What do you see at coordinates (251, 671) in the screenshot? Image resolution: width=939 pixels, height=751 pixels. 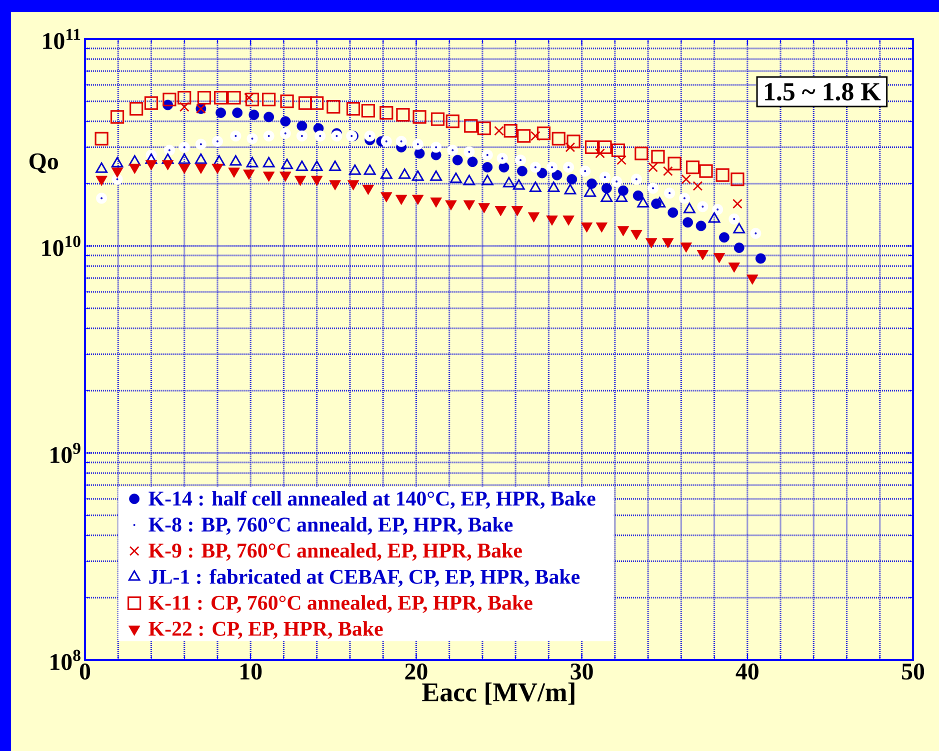 I see `x-tick-label: 10` at bounding box center [251, 671].